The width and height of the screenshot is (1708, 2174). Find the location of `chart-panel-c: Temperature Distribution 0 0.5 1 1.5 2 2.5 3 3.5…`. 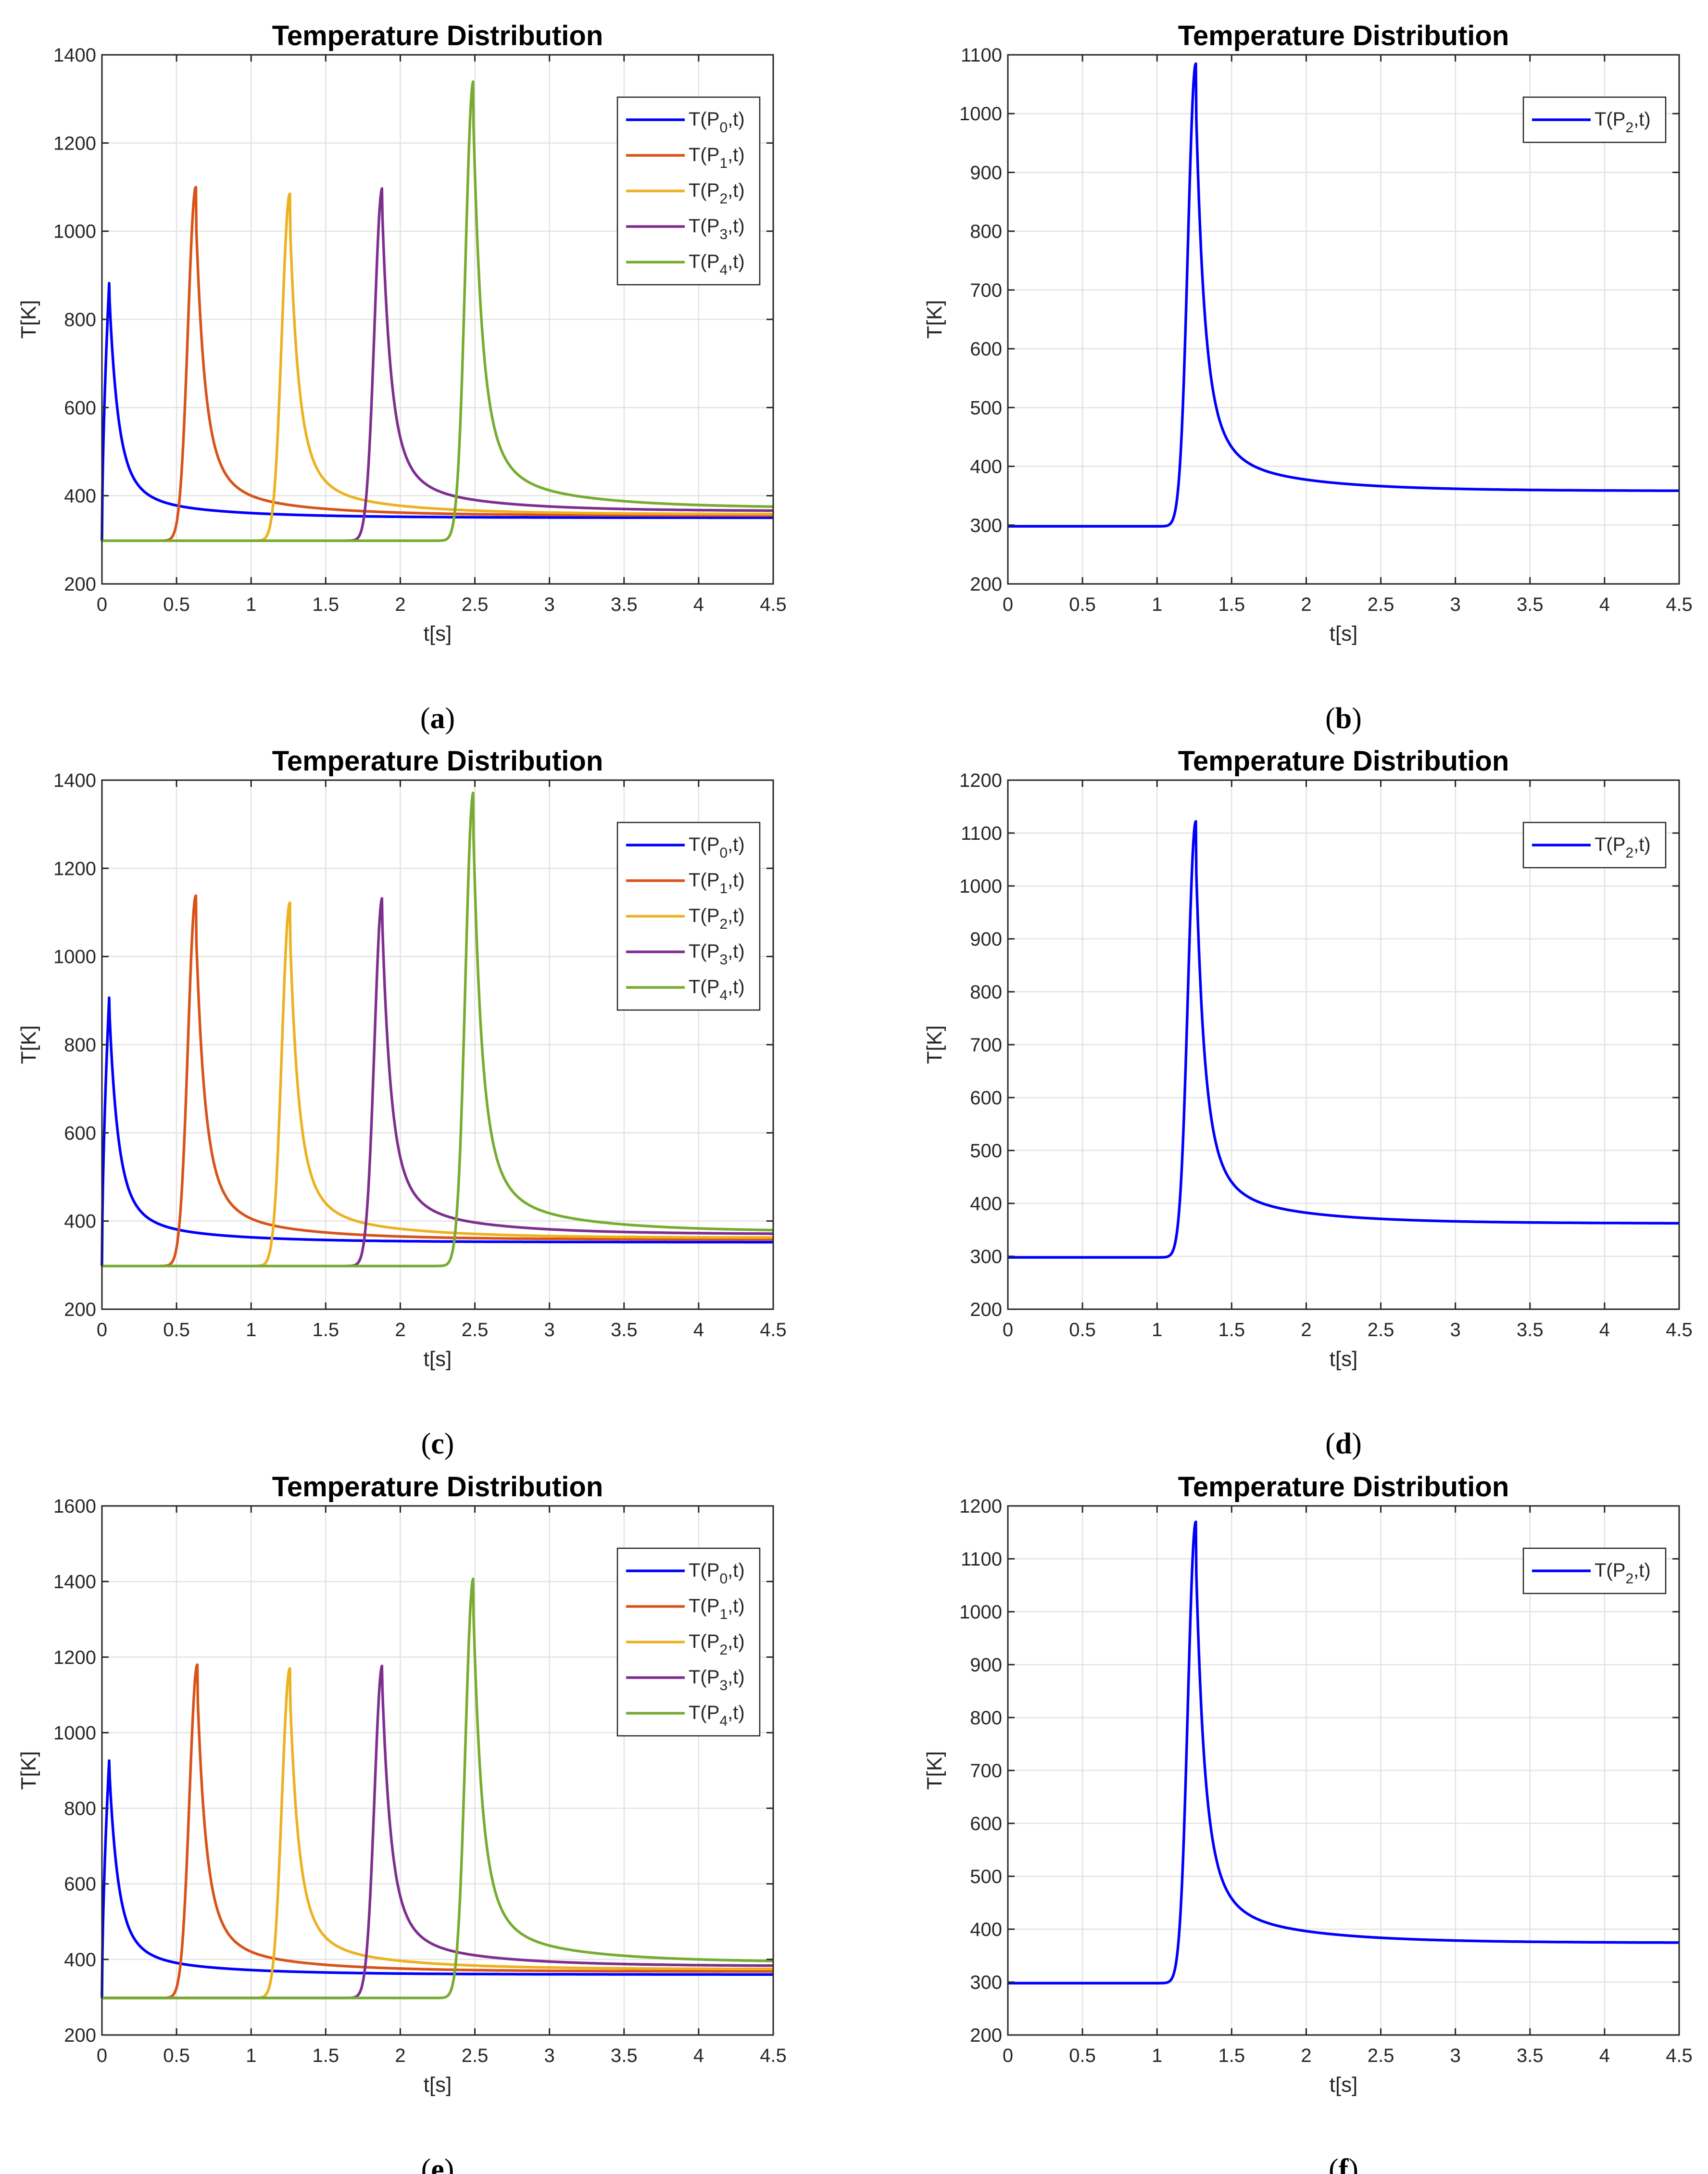

chart-panel-c: Temperature Distribution 0 0.5 1 1.5 2 2.5 3 3.5… is located at coordinates (402, 1103).